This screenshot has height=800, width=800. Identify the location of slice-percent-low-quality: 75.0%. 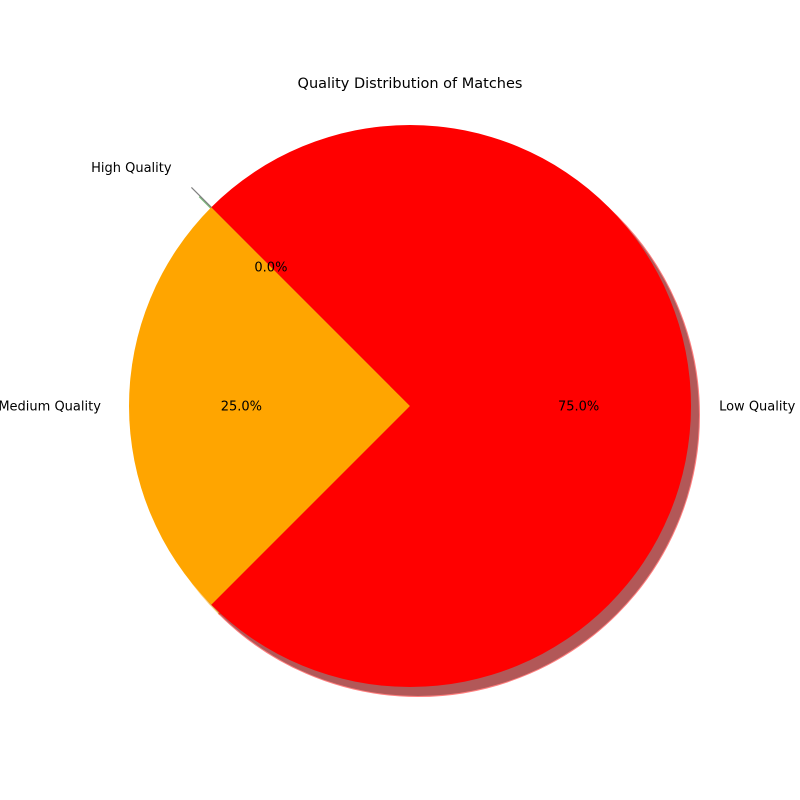
(578, 407).